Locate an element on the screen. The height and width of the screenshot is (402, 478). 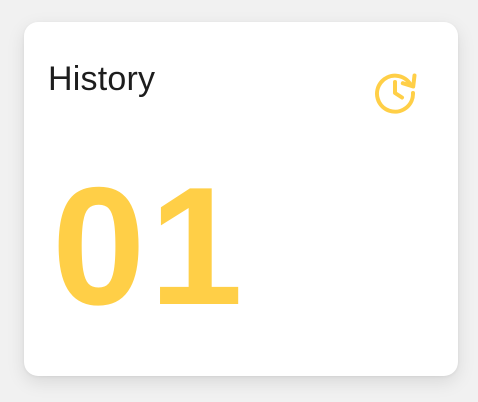
card-title: History is located at coordinates (102, 79).